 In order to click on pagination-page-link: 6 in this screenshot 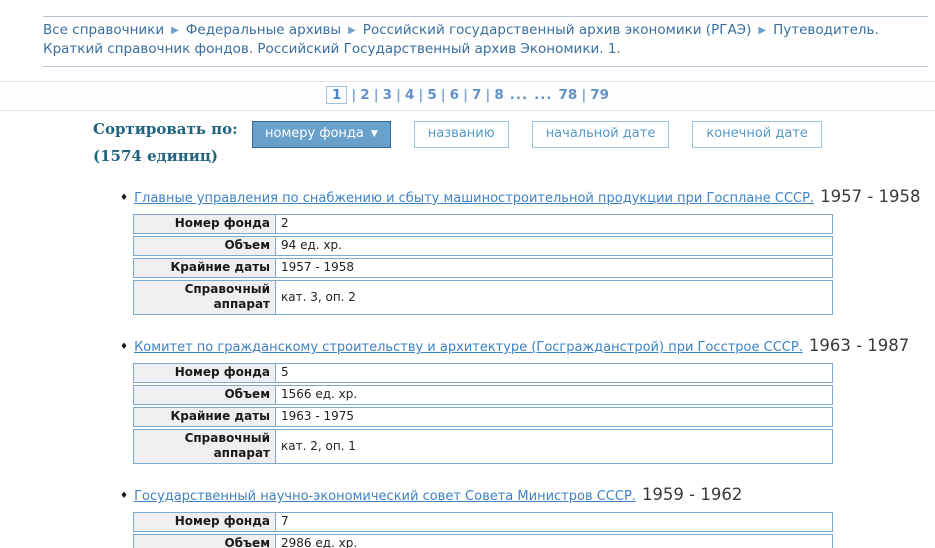, I will do `click(454, 95)`.